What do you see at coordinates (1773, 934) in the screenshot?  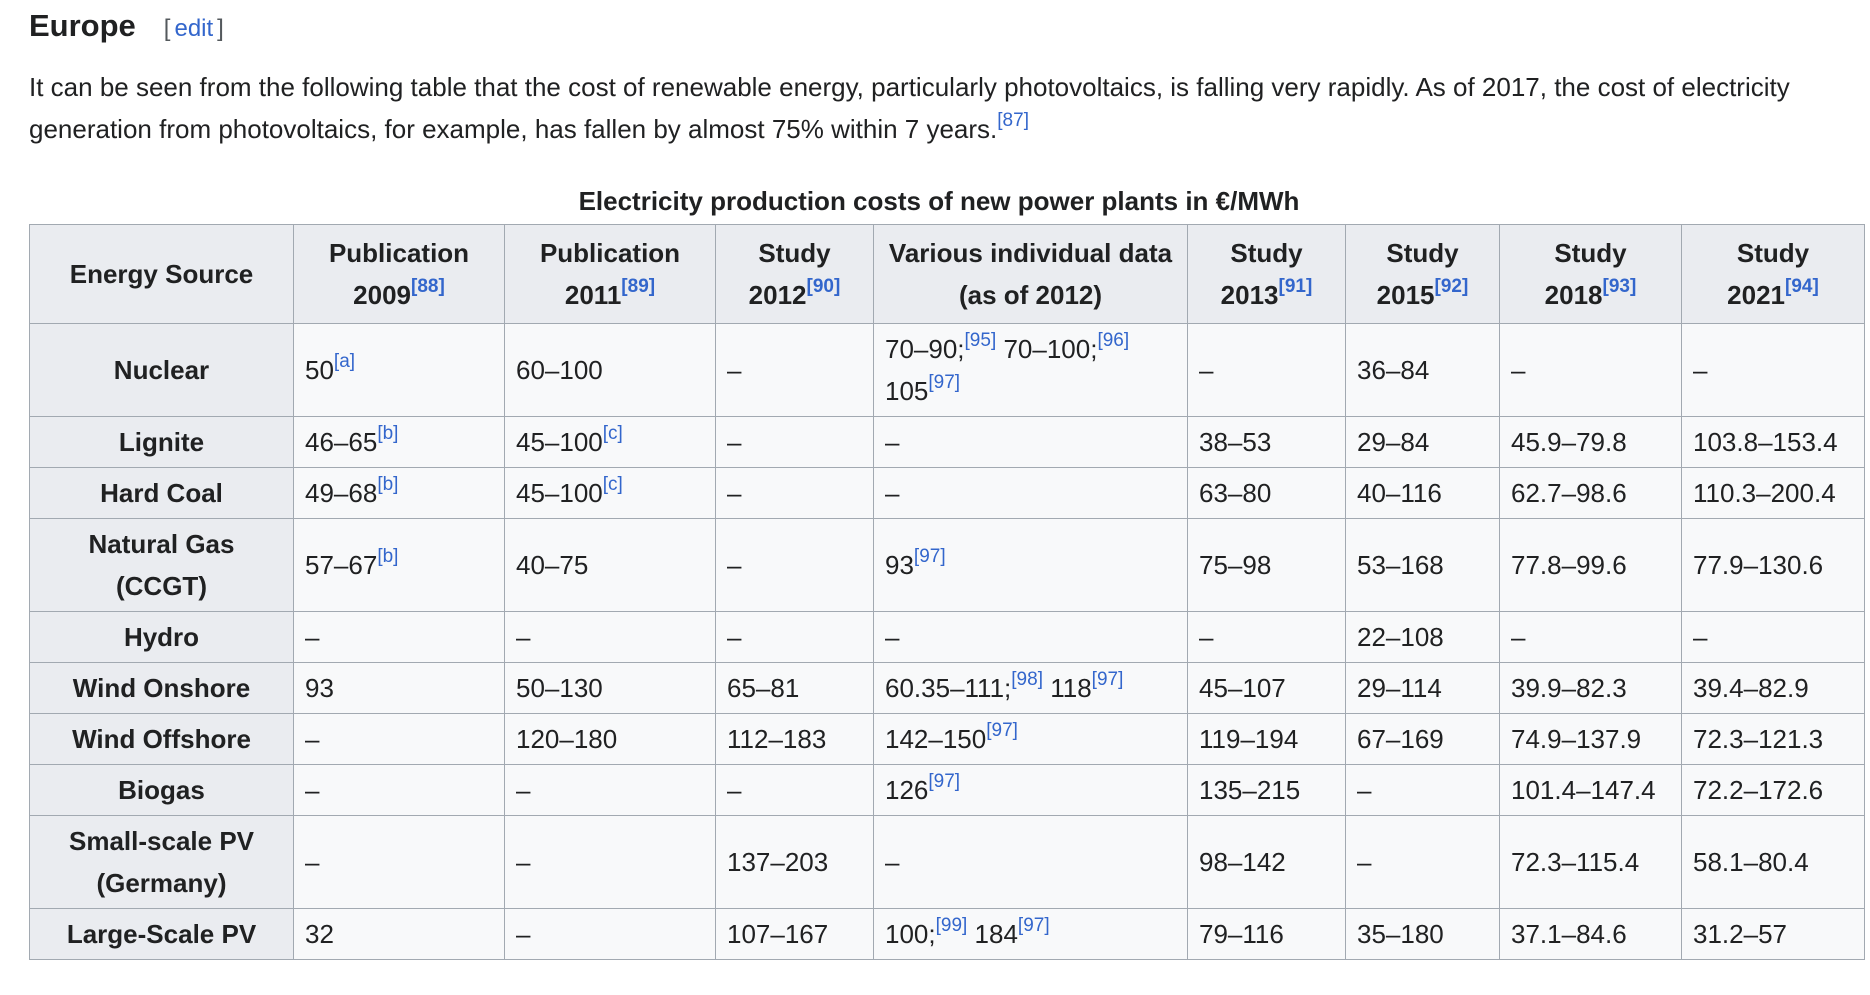 I see `table-cell: 31.2–57` at bounding box center [1773, 934].